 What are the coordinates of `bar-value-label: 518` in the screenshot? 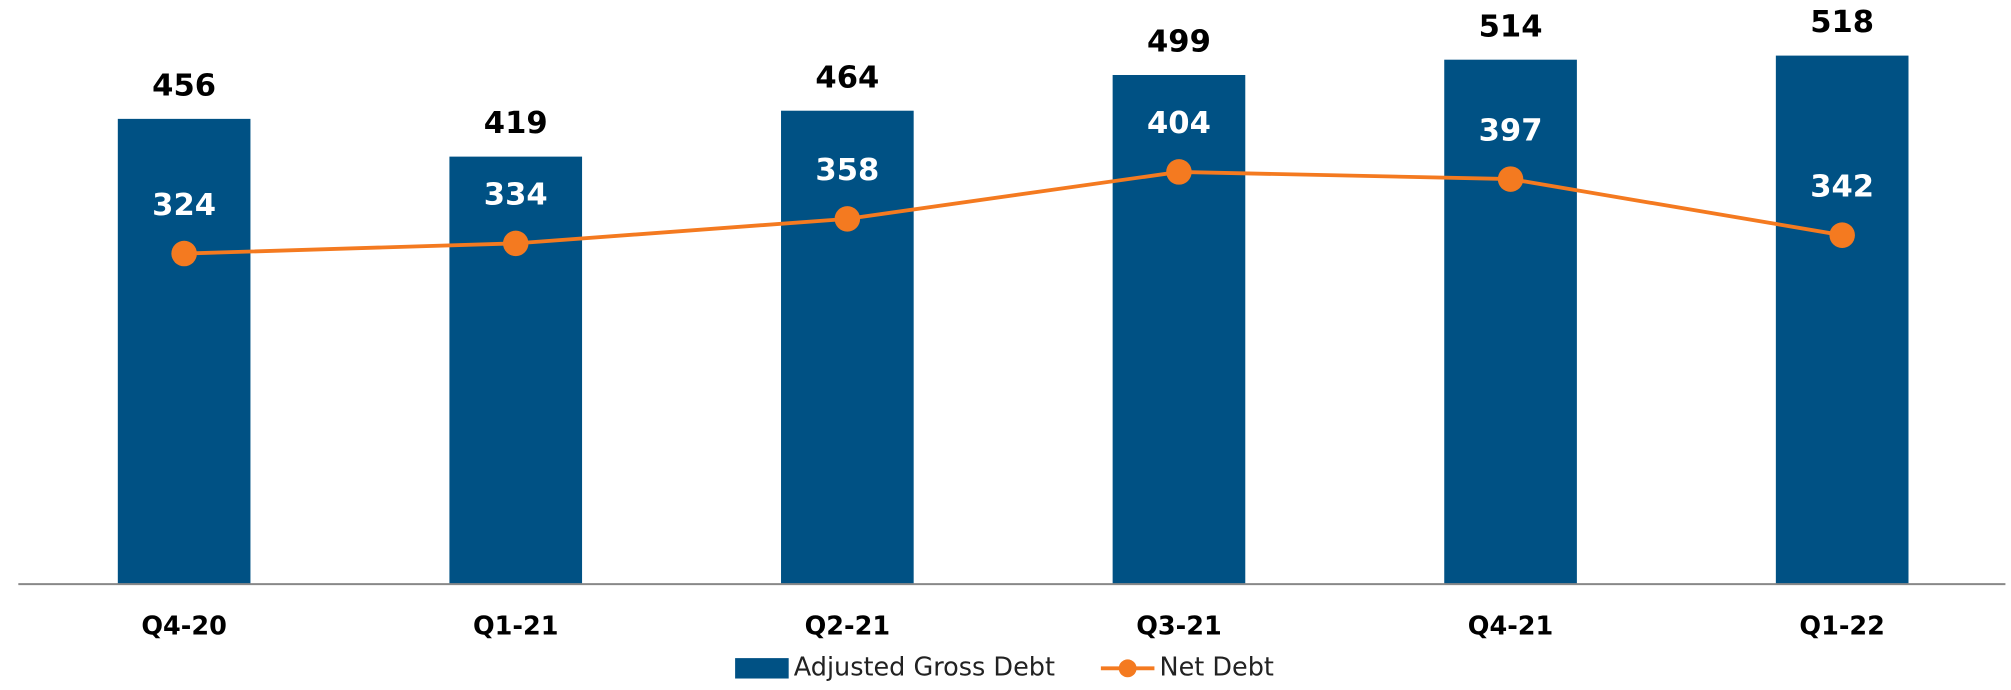 It's located at (1842, 22).